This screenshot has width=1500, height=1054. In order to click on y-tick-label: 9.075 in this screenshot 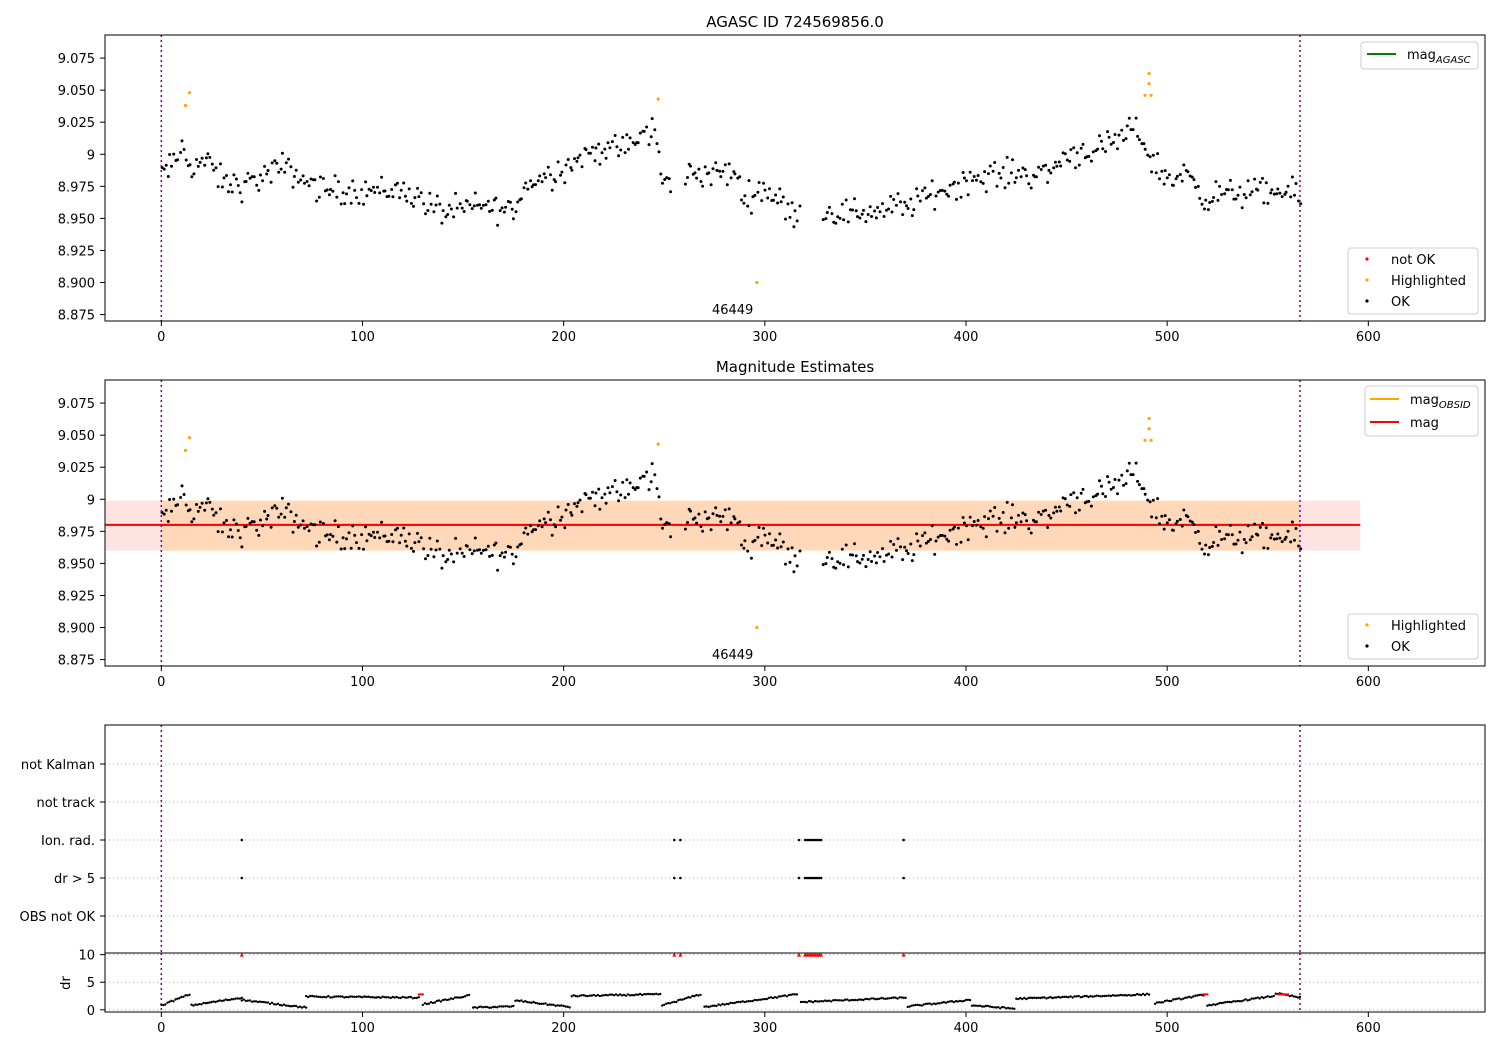, I will do `click(76, 404)`.